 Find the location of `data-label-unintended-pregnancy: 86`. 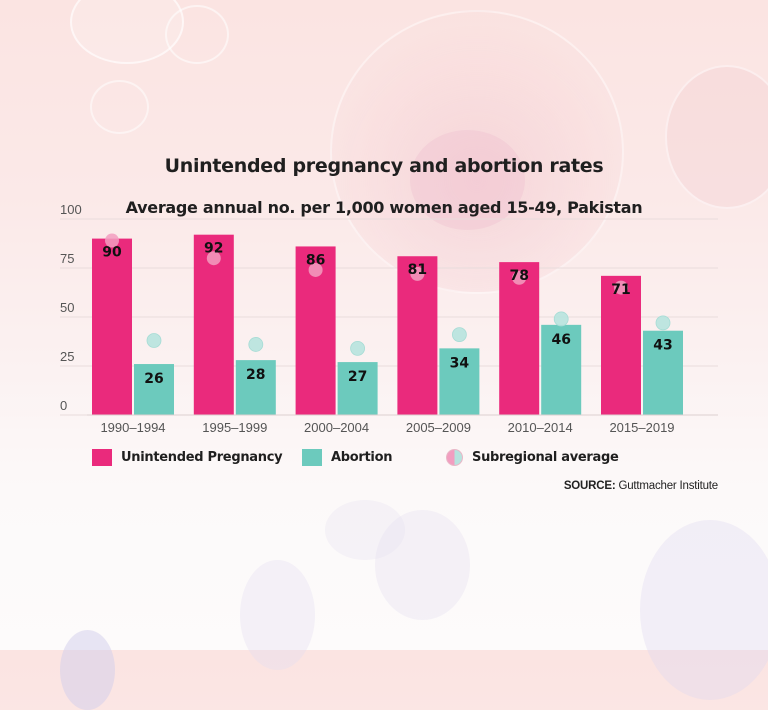

data-label-unintended-pregnancy: 86 is located at coordinates (315, 260).